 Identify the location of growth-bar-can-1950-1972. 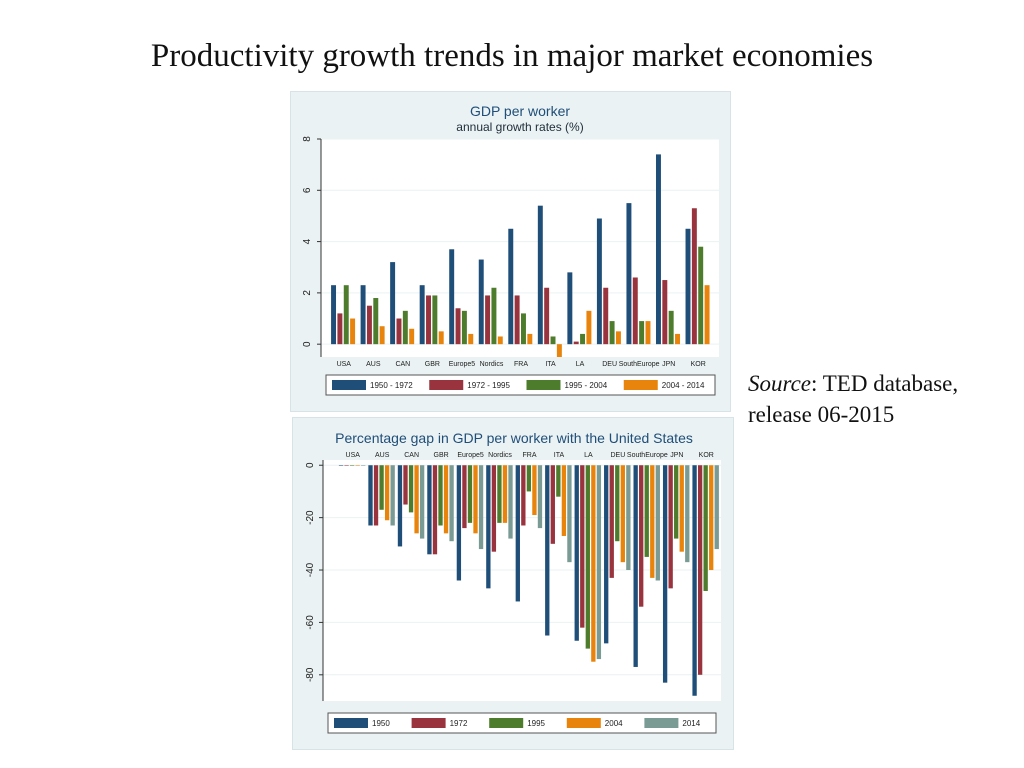
(393, 303).